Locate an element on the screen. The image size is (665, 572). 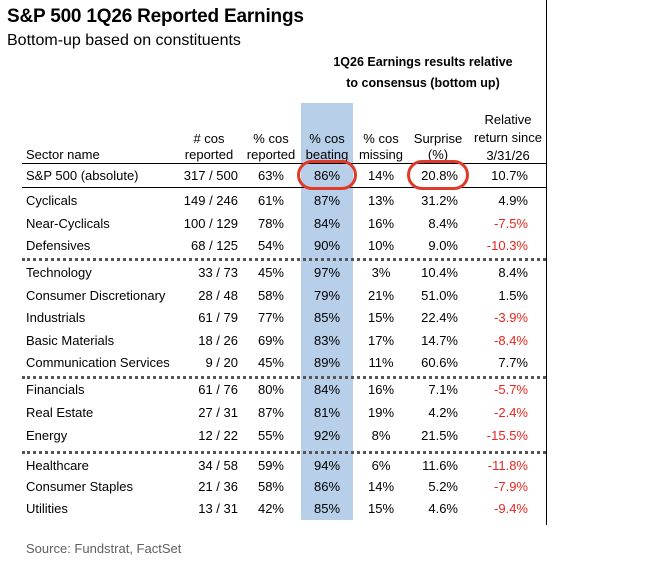
table-row: Financials 61 / 76 80% 84% 16% 7.1% -5.7% is located at coordinates (332, 390).